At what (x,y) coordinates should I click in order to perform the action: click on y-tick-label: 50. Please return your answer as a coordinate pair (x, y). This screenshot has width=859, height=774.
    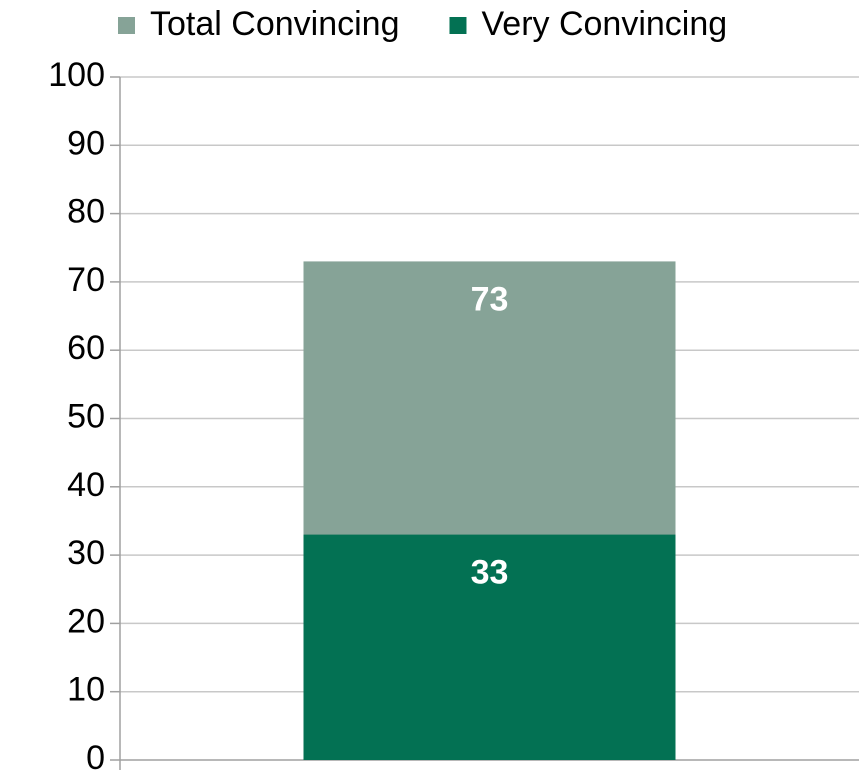
    Looking at the image, I should click on (86, 416).